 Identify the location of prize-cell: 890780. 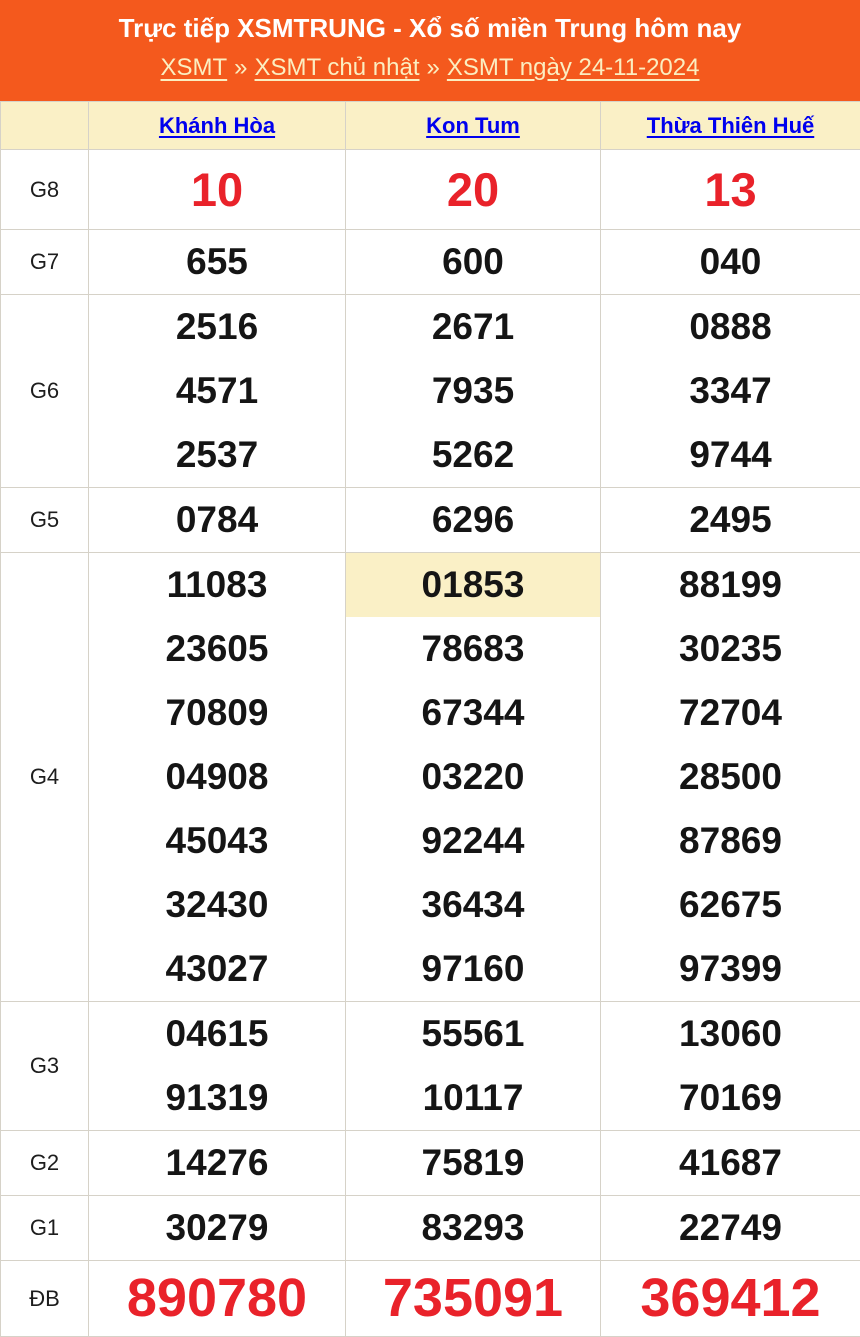
(217, 1299).